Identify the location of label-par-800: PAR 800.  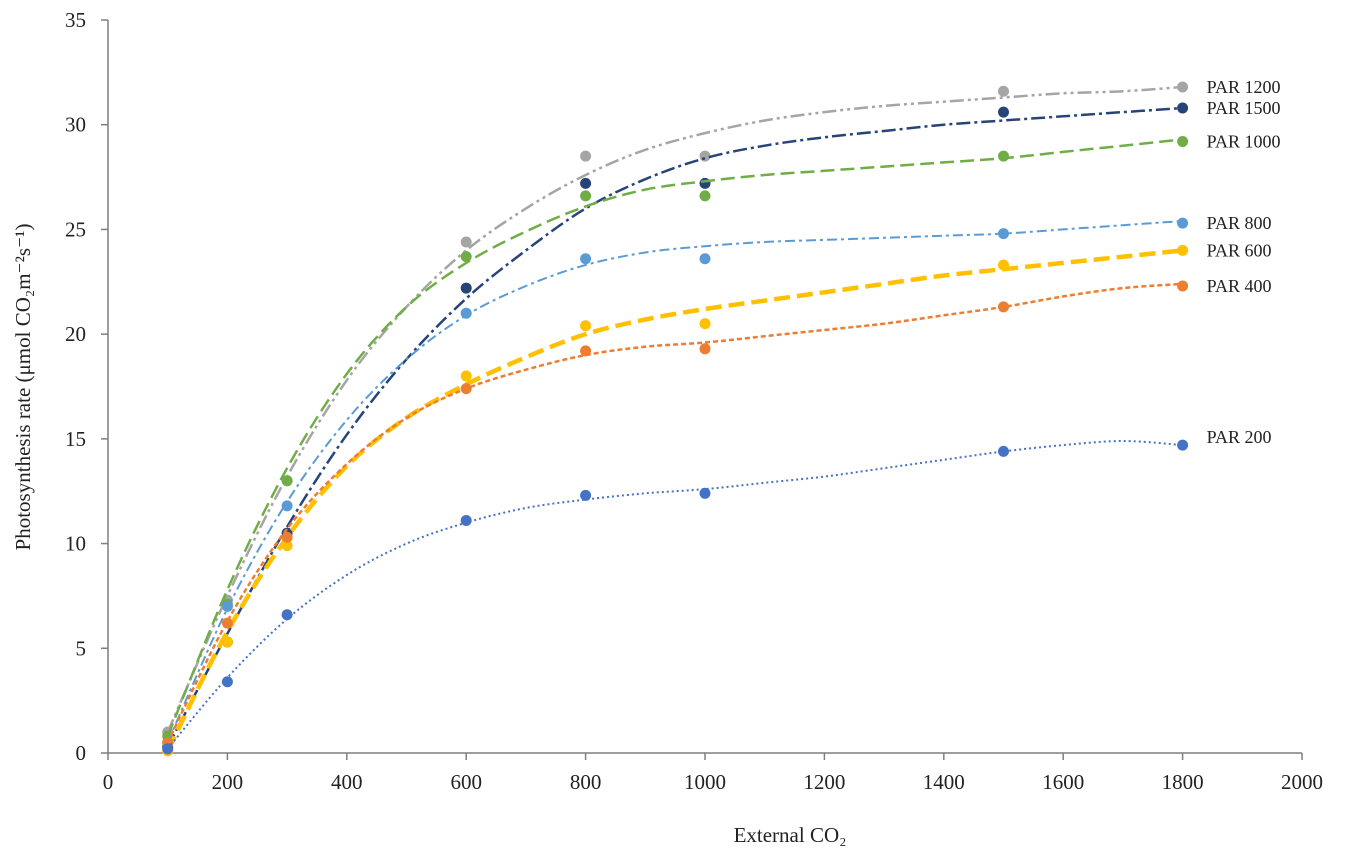
(1239, 223).